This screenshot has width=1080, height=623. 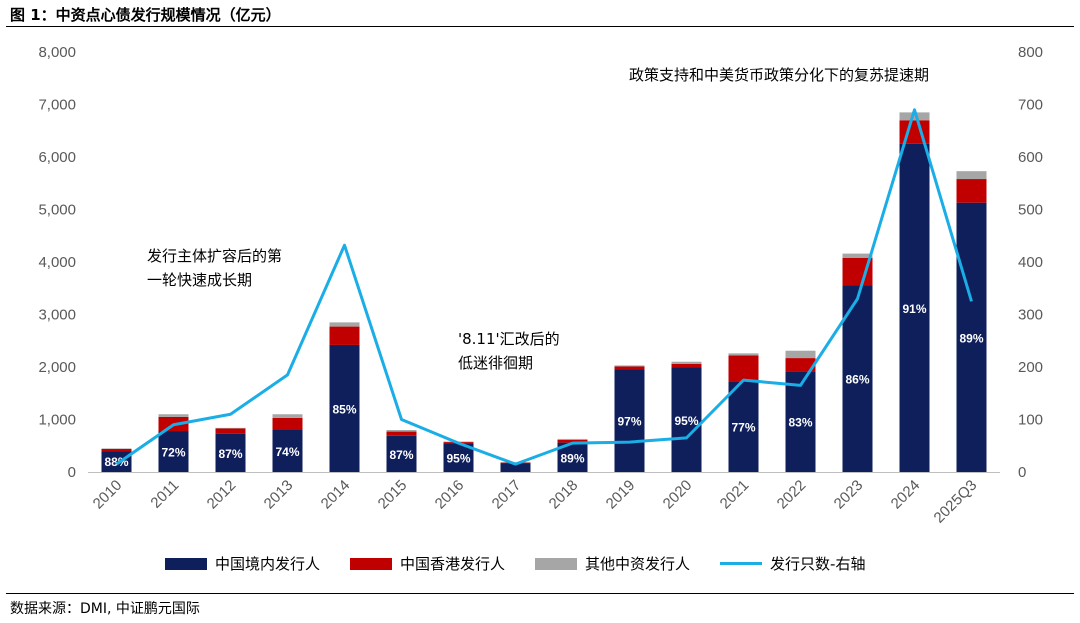 I want to click on y-left-tick-label: 0, so click(x=72, y=472).